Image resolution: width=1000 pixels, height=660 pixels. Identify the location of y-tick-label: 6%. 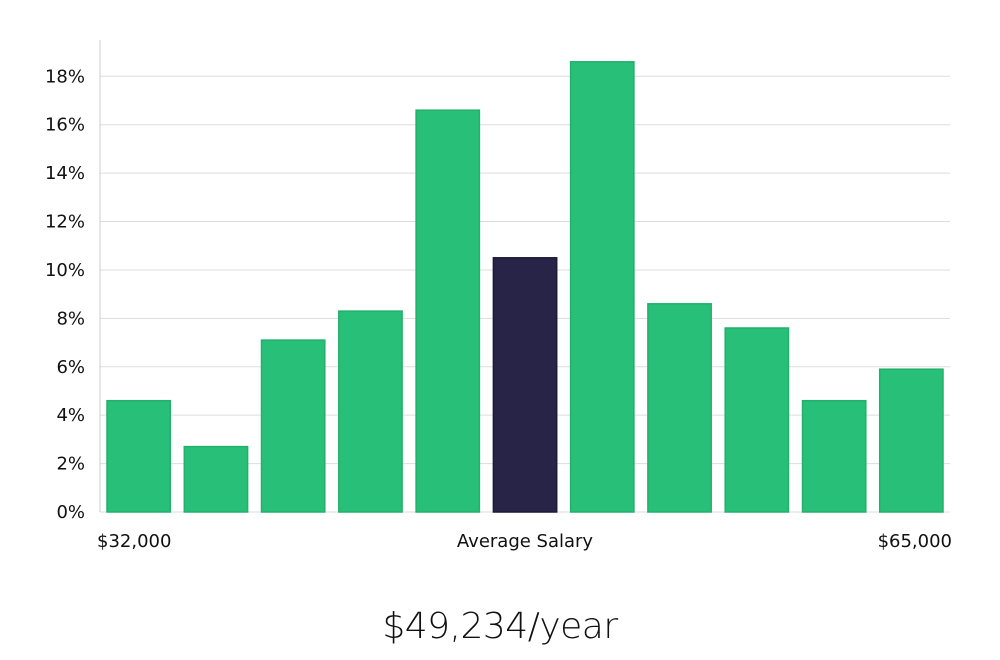
(70, 367).